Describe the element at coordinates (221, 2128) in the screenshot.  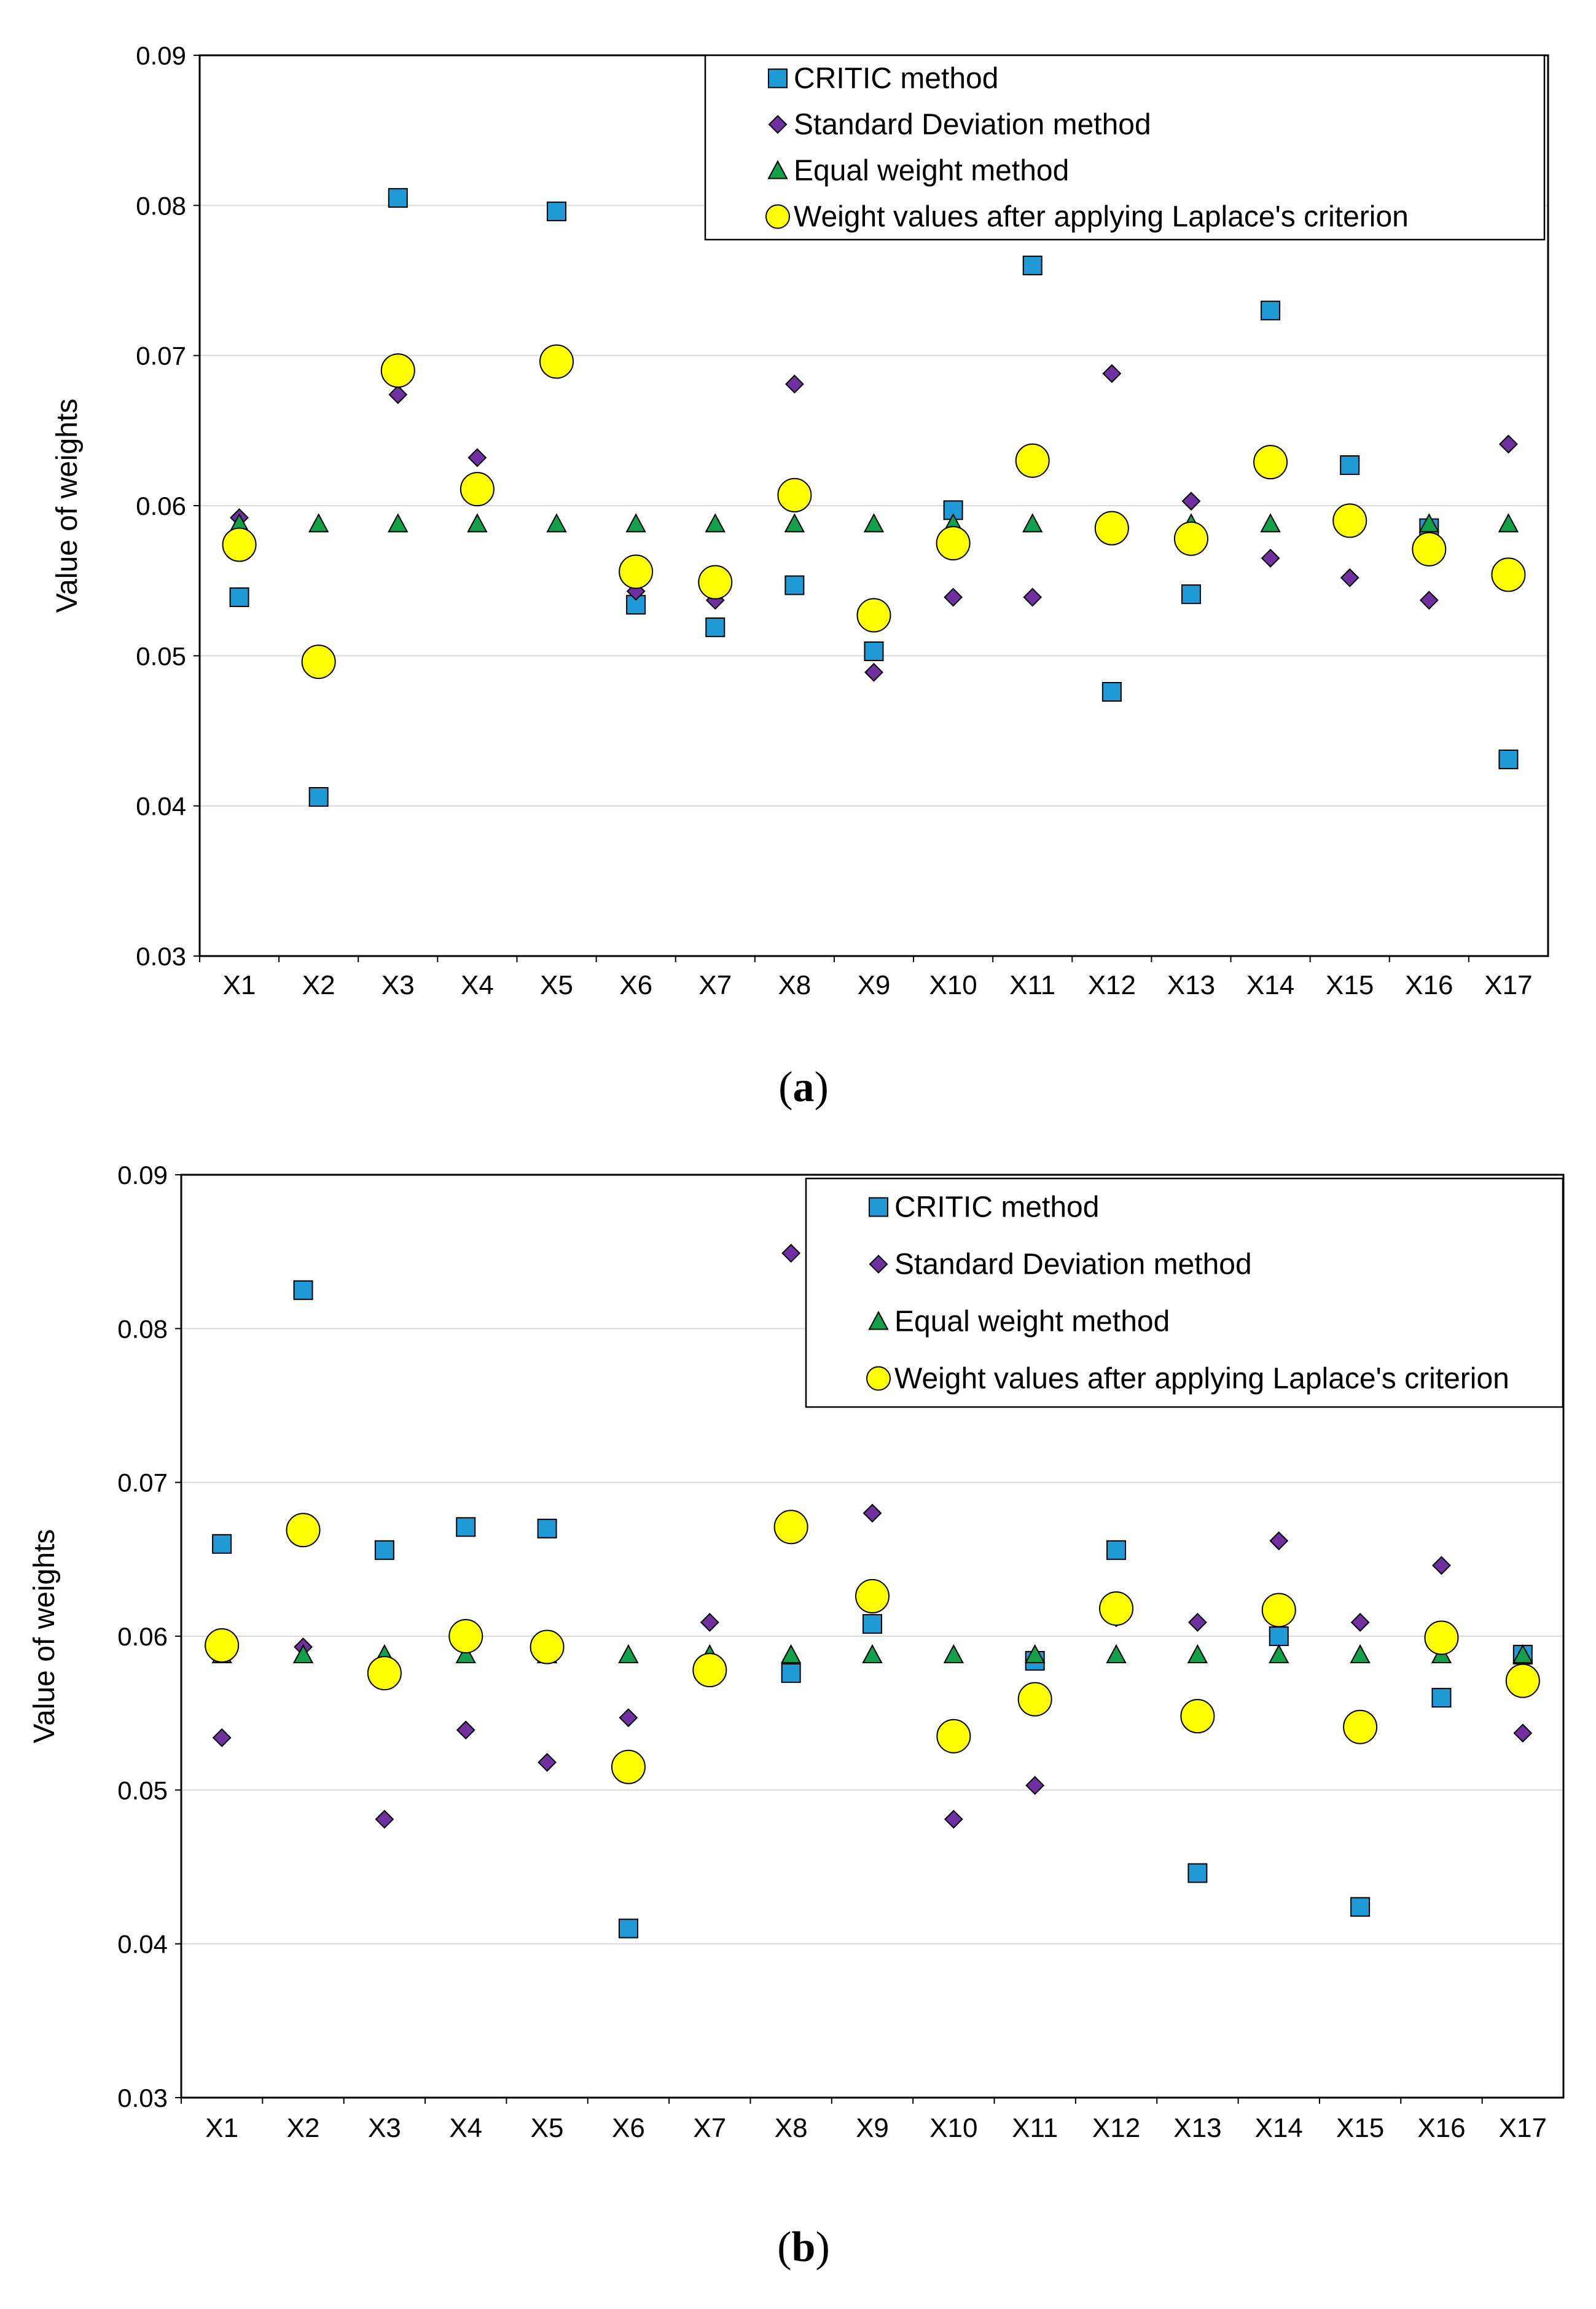
I see `x-tick-label: X1` at that location.